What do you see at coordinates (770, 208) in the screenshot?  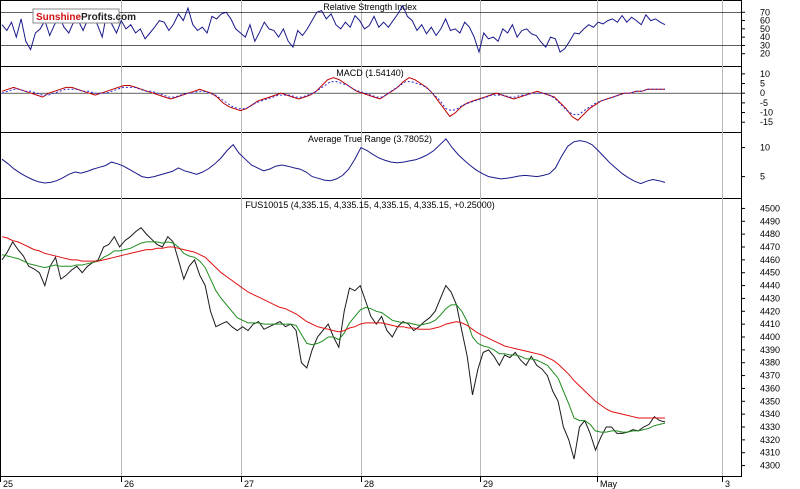 I see `price-ytick-label: 4500` at bounding box center [770, 208].